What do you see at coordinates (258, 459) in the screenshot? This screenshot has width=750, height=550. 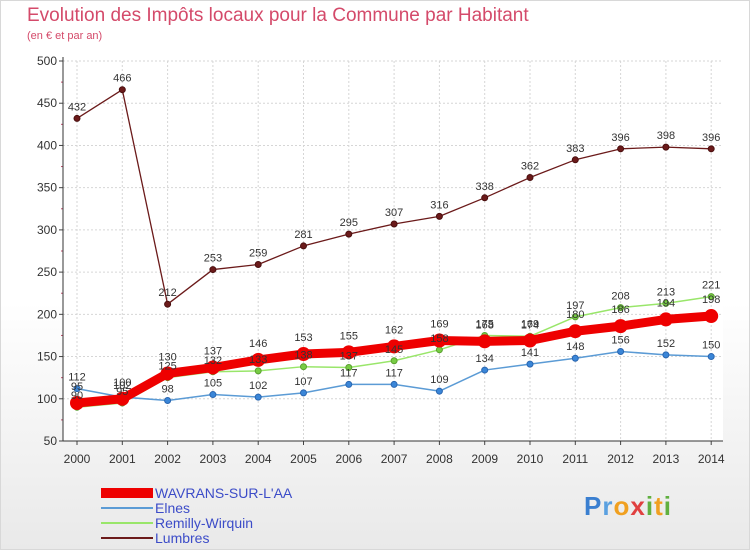 I see `x-tick-label: 2004` at bounding box center [258, 459].